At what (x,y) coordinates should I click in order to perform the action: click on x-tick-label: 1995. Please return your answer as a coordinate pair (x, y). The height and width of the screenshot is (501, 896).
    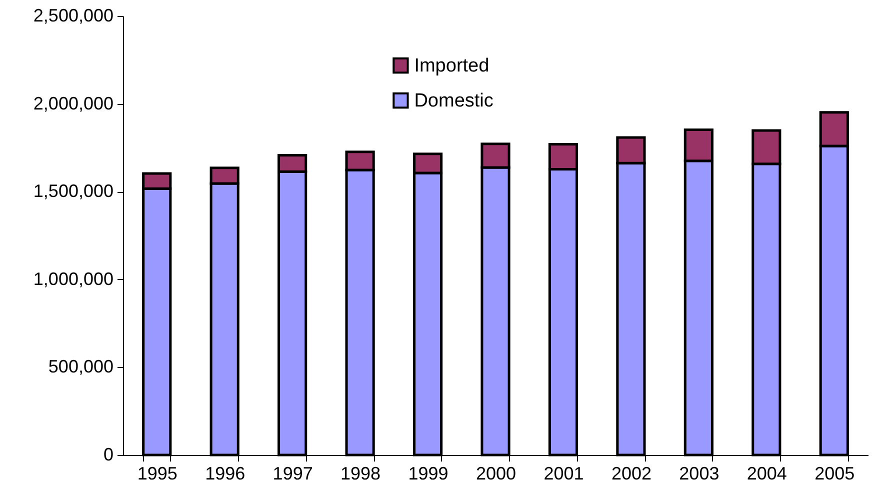
    Looking at the image, I should click on (157, 474).